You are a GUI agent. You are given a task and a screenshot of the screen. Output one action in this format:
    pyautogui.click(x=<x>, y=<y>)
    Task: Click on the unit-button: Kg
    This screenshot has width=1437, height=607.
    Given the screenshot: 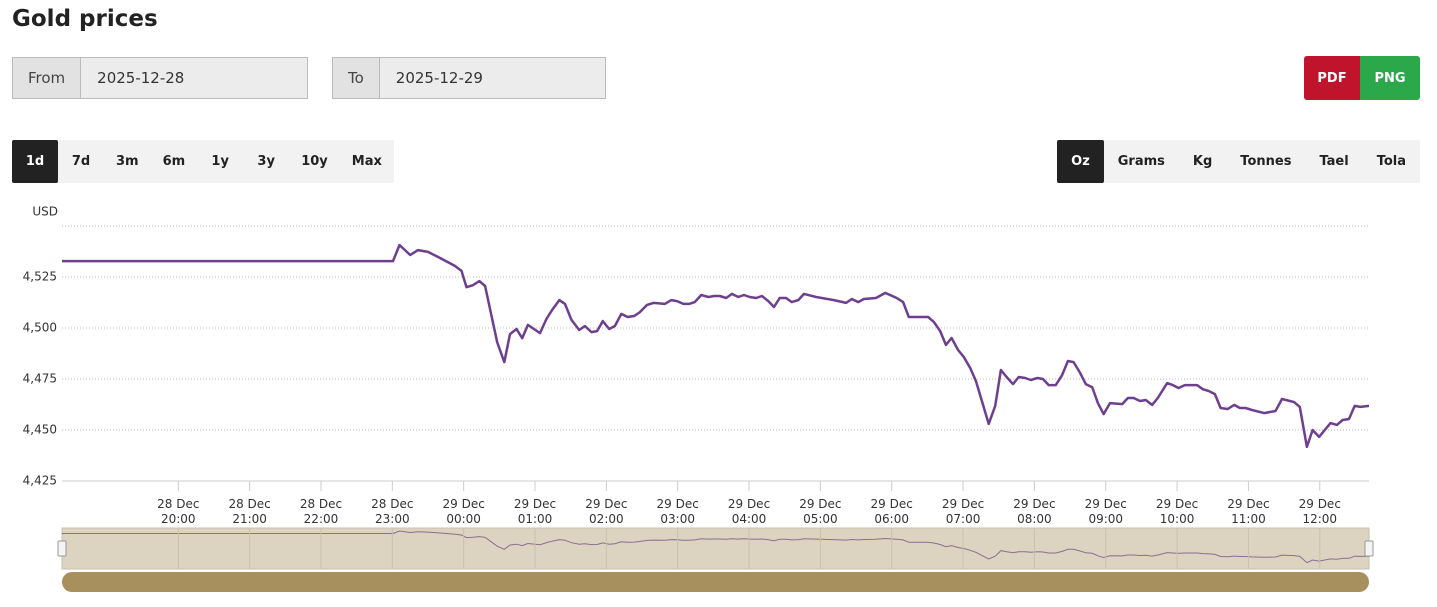 What is the action you would take?
    pyautogui.click(x=1202, y=161)
    